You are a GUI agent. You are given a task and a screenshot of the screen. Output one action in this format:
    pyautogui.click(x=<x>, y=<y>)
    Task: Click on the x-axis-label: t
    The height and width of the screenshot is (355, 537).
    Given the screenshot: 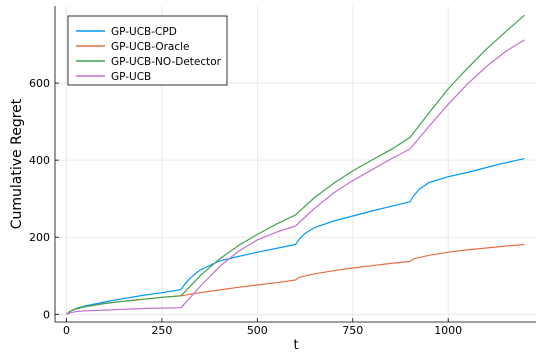 What is the action you would take?
    pyautogui.click(x=295, y=344)
    